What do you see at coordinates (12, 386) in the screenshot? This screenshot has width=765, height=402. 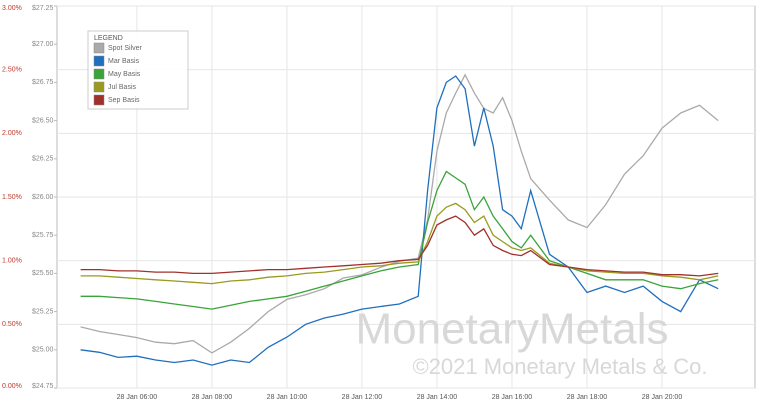 I see `y-tick-label: 0.00%` at bounding box center [12, 386].